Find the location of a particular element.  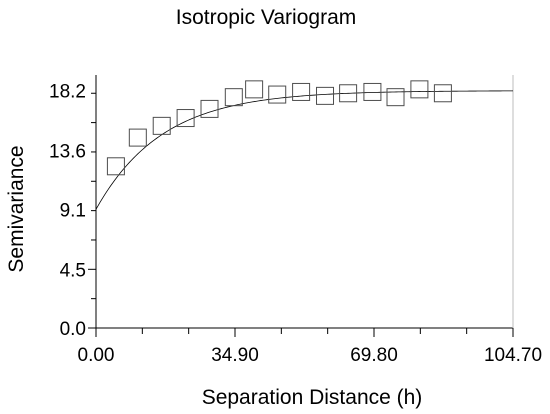

y-tick-label: 9.1 is located at coordinates (73, 210).